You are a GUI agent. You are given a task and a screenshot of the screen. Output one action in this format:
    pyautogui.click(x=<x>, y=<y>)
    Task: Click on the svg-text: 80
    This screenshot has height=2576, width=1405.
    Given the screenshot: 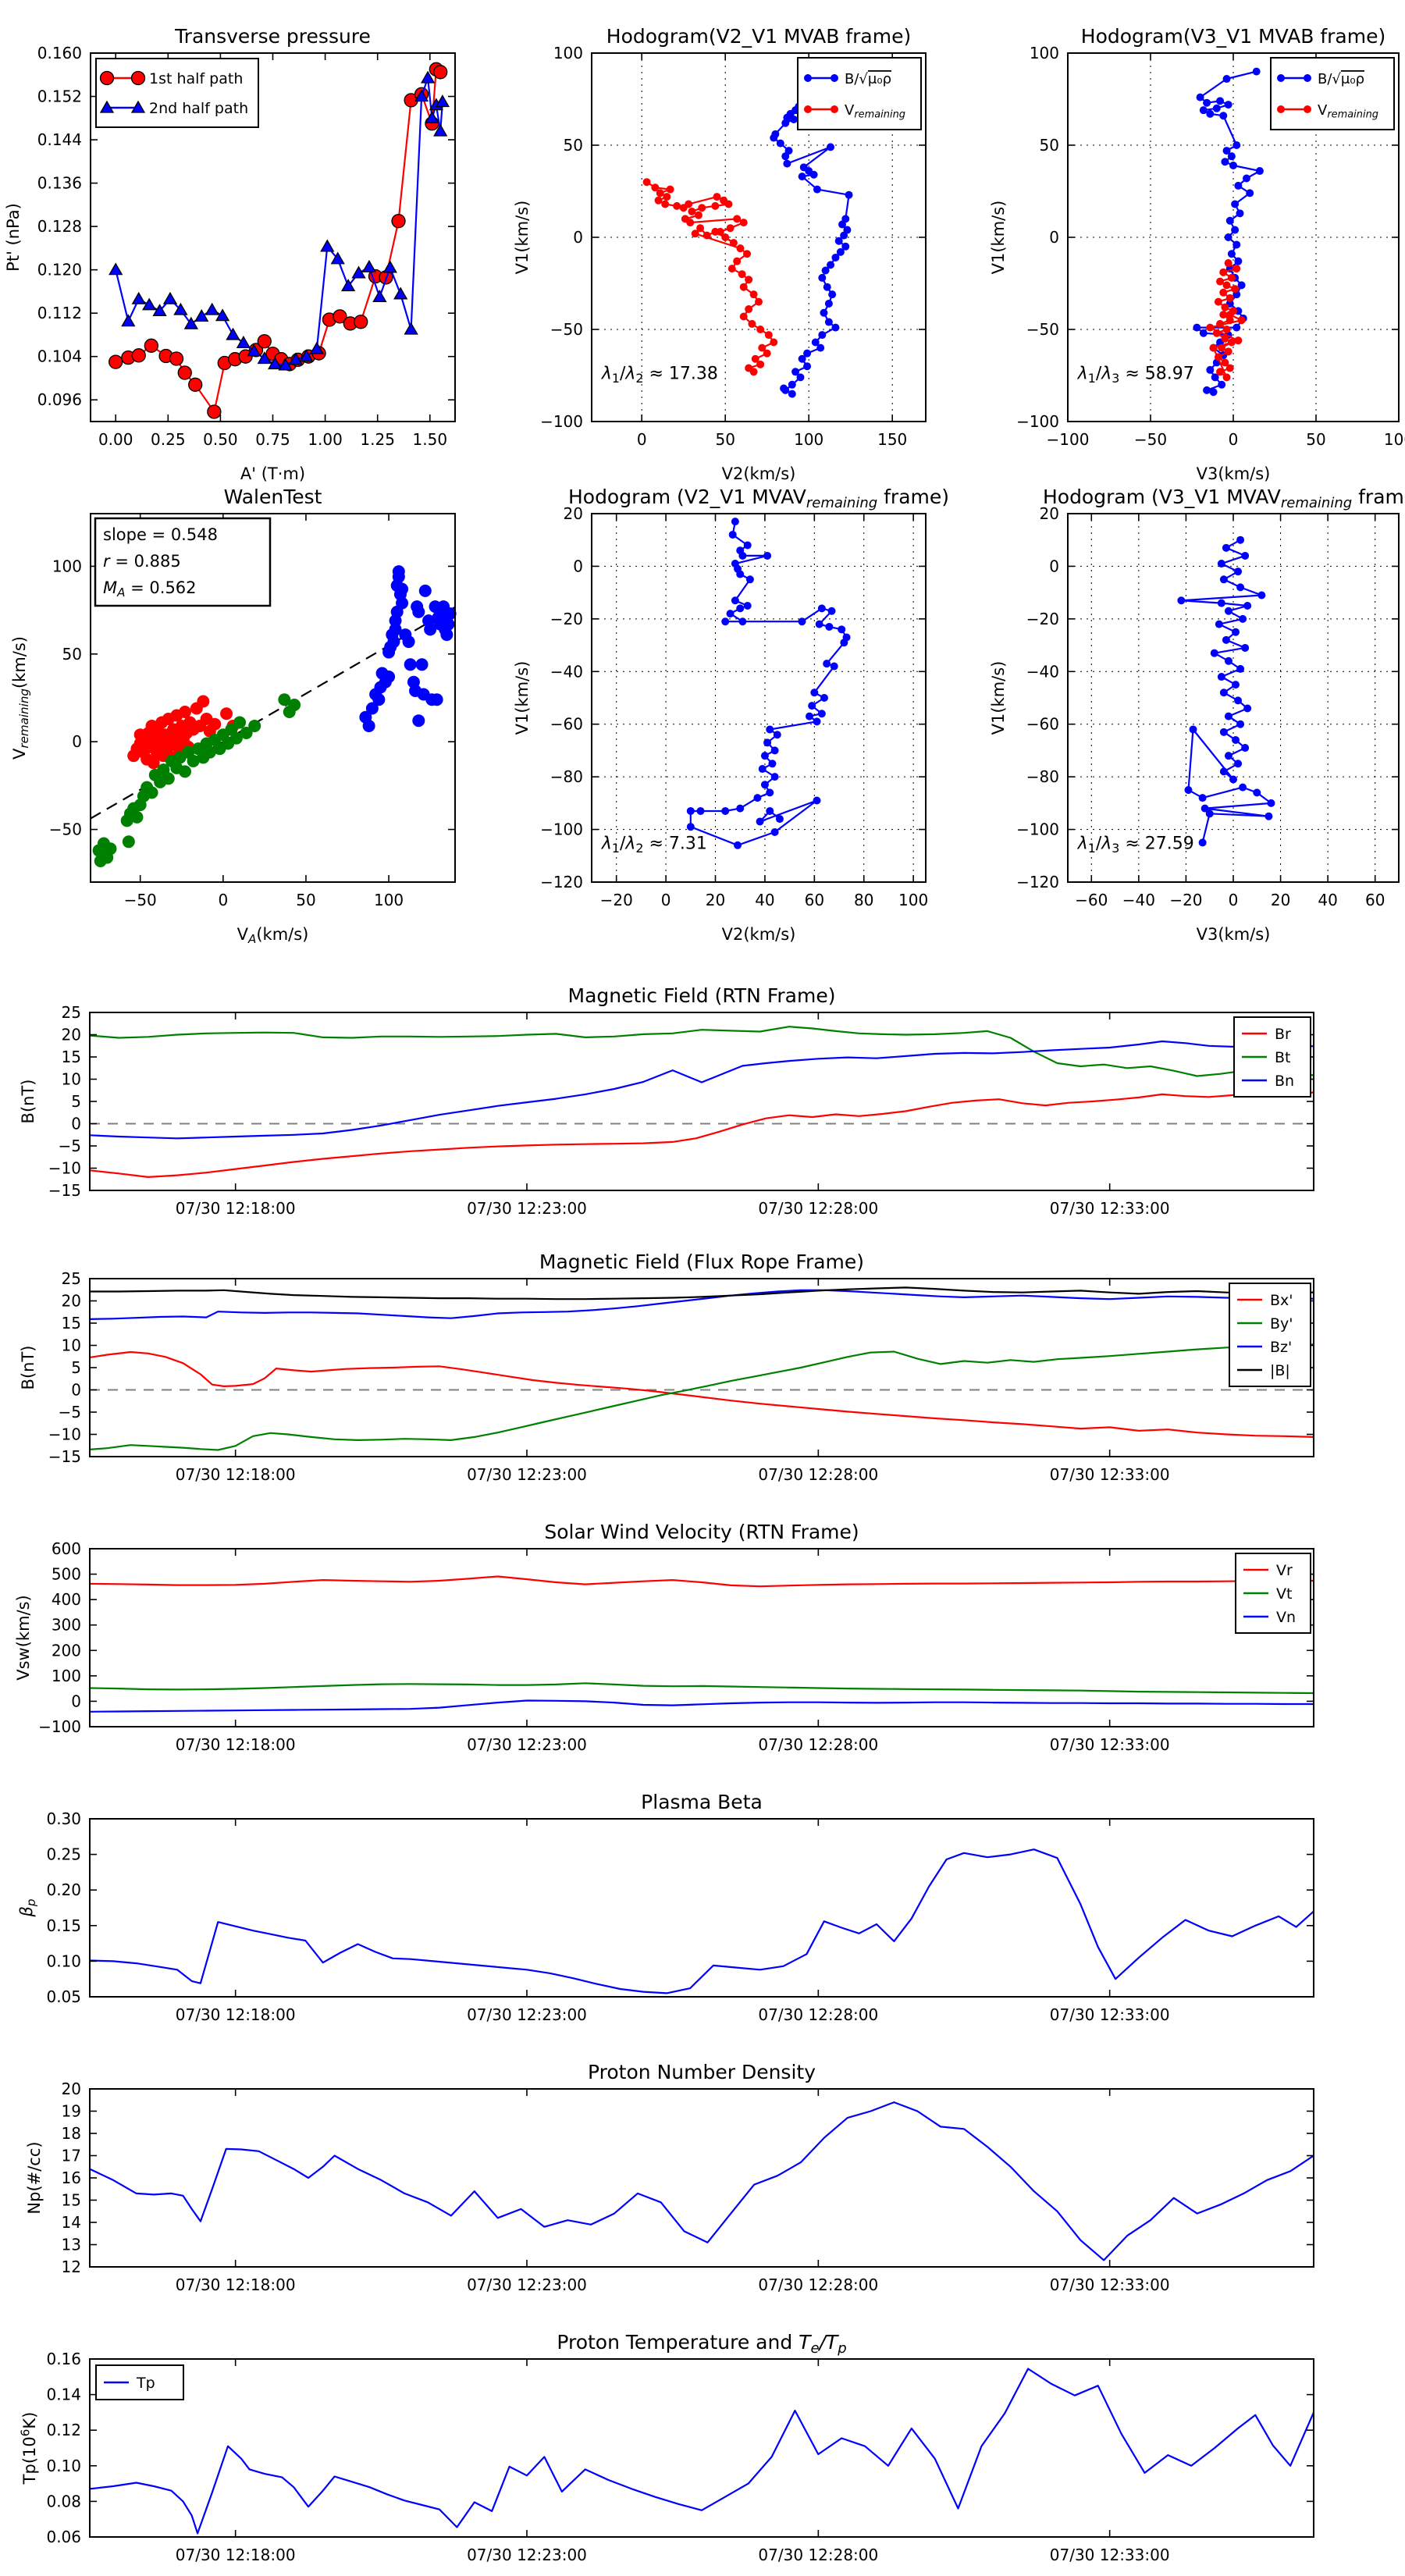 What is the action you would take?
    pyautogui.click(x=864, y=900)
    